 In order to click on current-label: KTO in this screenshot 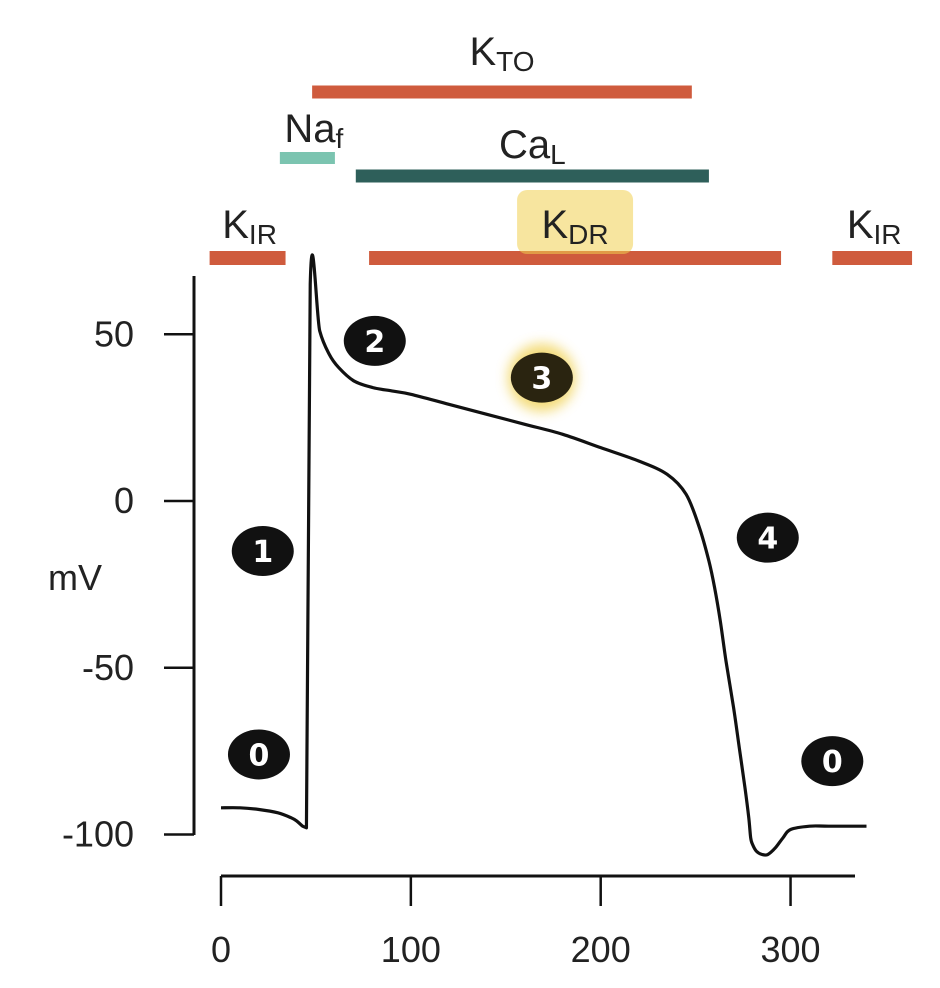, I will do `click(501, 53)`.